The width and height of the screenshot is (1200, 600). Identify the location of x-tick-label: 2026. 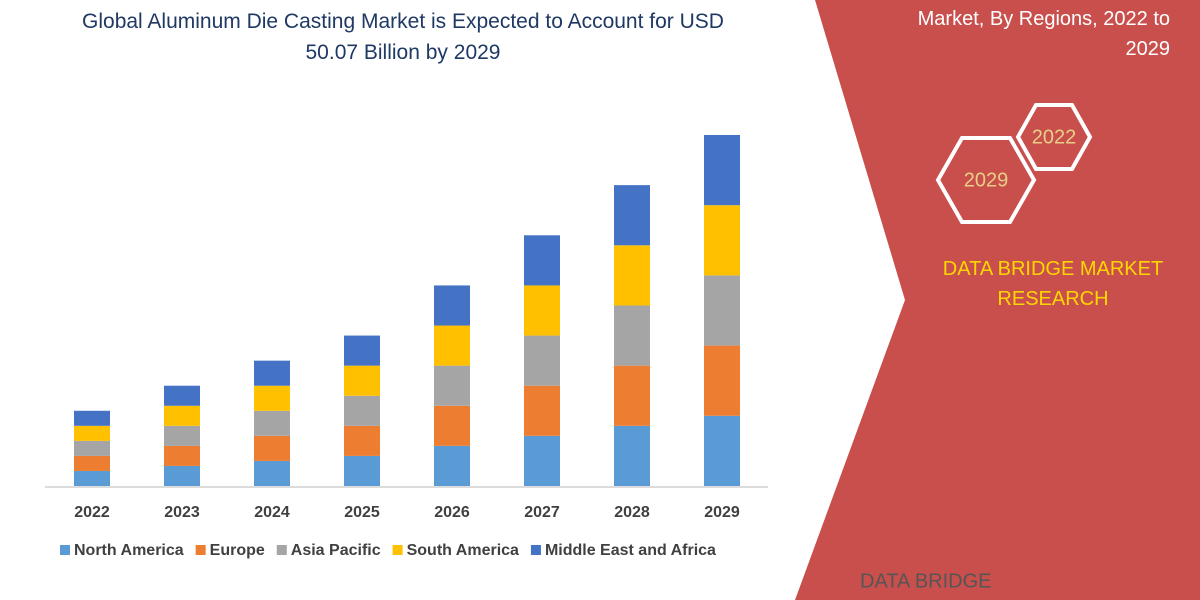
(452, 512).